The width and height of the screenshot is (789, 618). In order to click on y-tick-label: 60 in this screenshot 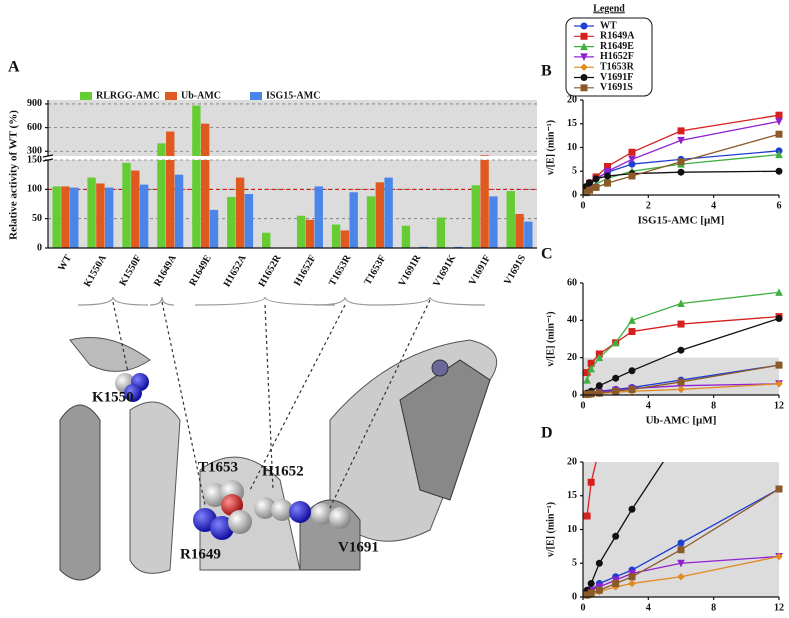, I will do `click(572, 282)`.